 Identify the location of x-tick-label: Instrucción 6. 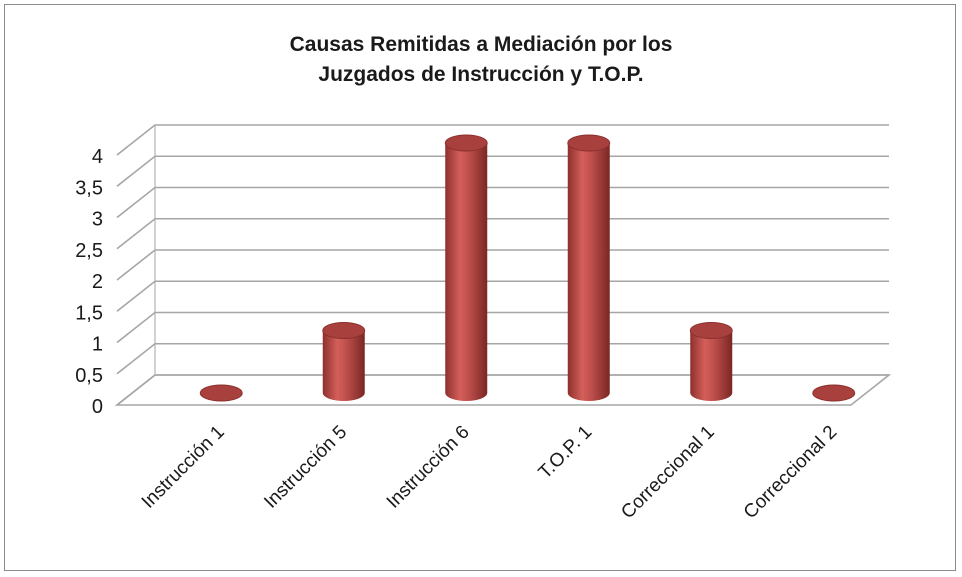
(428, 467).